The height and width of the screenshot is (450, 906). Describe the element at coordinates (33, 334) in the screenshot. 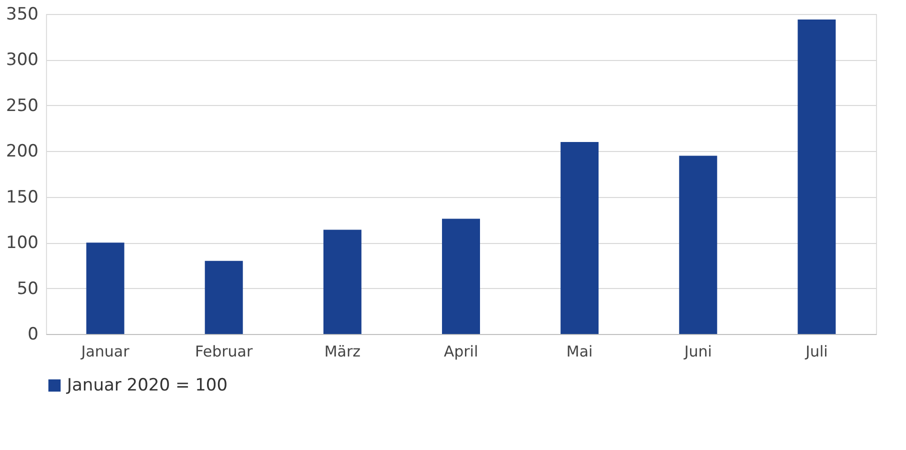

I see `y-tick-label: 0` at that location.